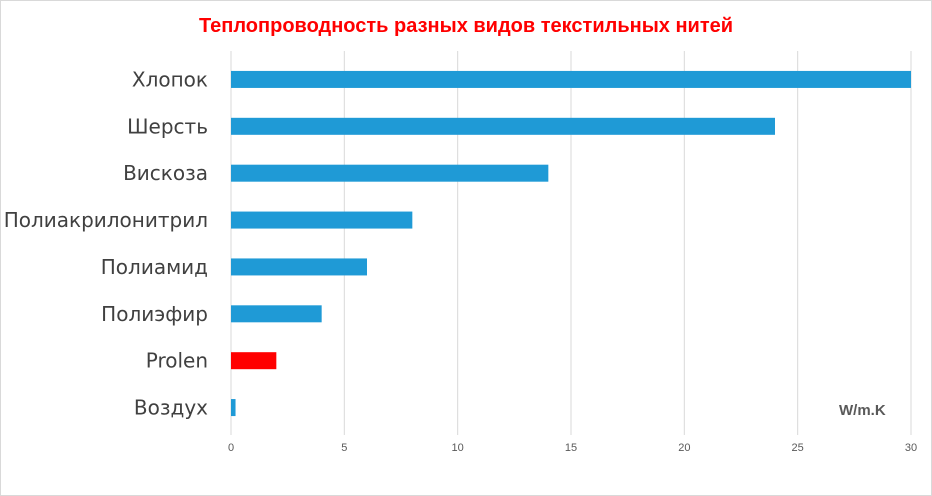 The height and width of the screenshot is (496, 932). Describe the element at coordinates (154, 267) in the screenshot. I see `category-label: Полиамид` at that location.